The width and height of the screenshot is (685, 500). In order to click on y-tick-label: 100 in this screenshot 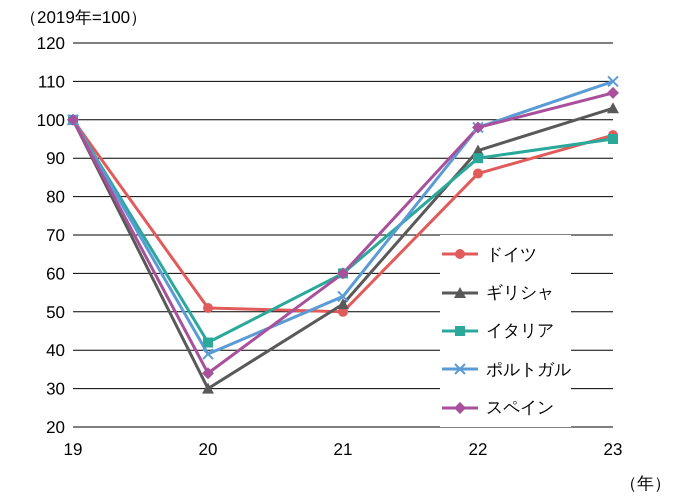, I will do `click(50, 120)`.